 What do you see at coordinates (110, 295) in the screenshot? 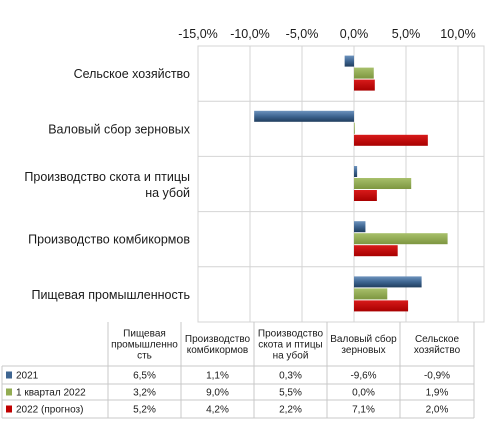
I see `category-label: Пищевая промышленность` at bounding box center [110, 295].